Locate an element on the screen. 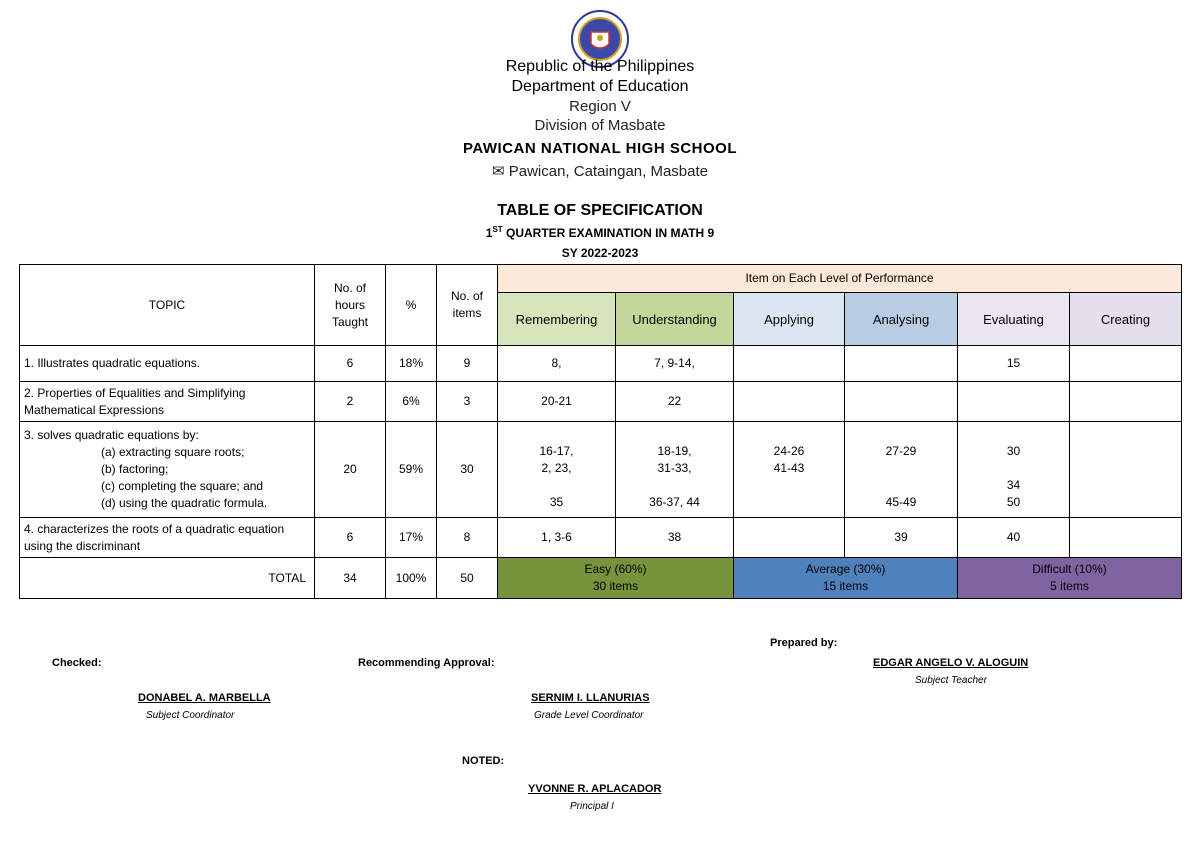 The image size is (1200, 848). percent-cell: 18% is located at coordinates (411, 363).